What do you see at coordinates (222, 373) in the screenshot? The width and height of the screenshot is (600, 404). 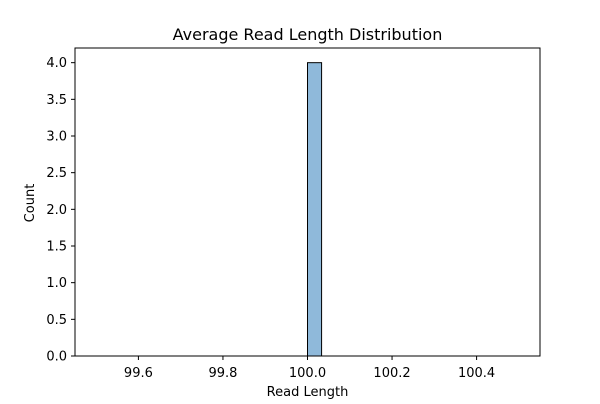 I see `x-tick-label: 99.8` at bounding box center [222, 373].